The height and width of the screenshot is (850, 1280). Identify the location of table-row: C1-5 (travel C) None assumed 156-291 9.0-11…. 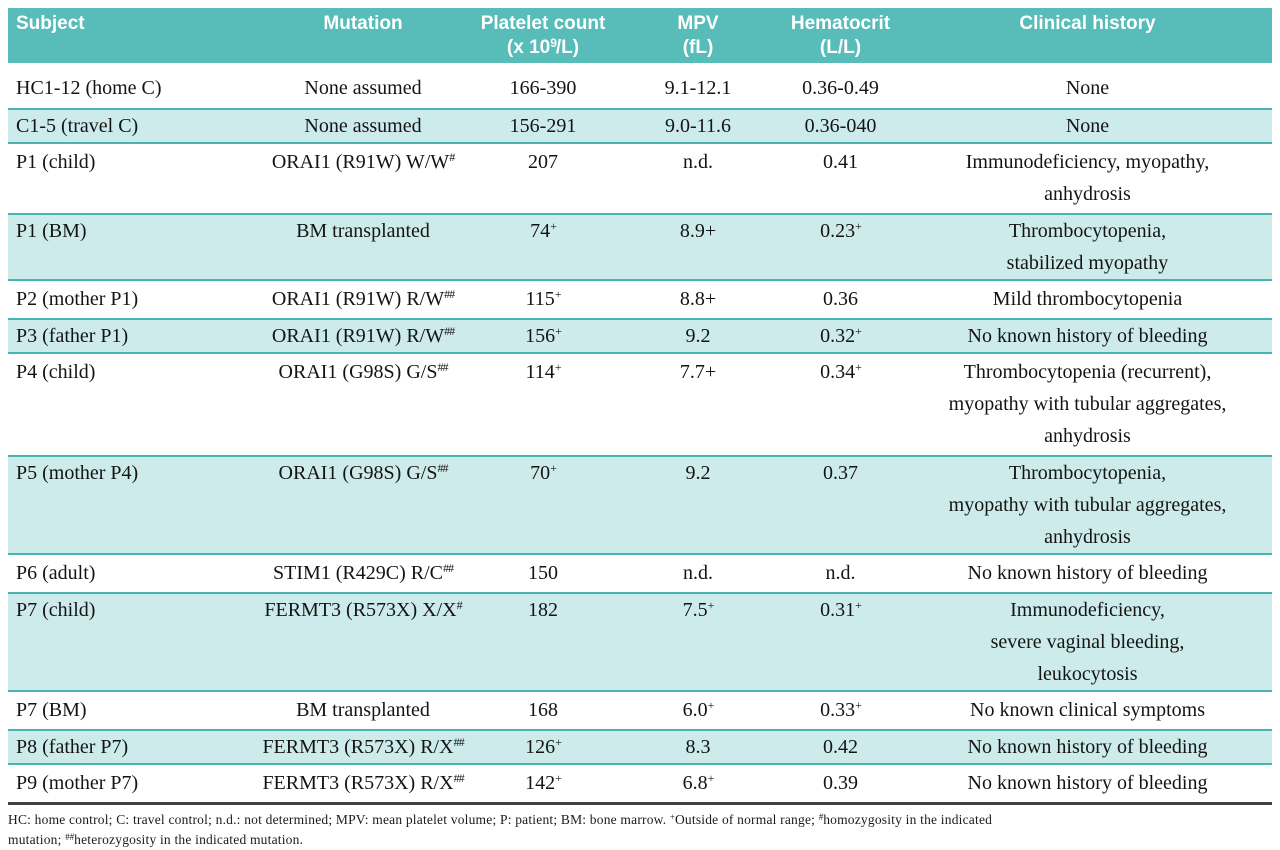
(640, 125).